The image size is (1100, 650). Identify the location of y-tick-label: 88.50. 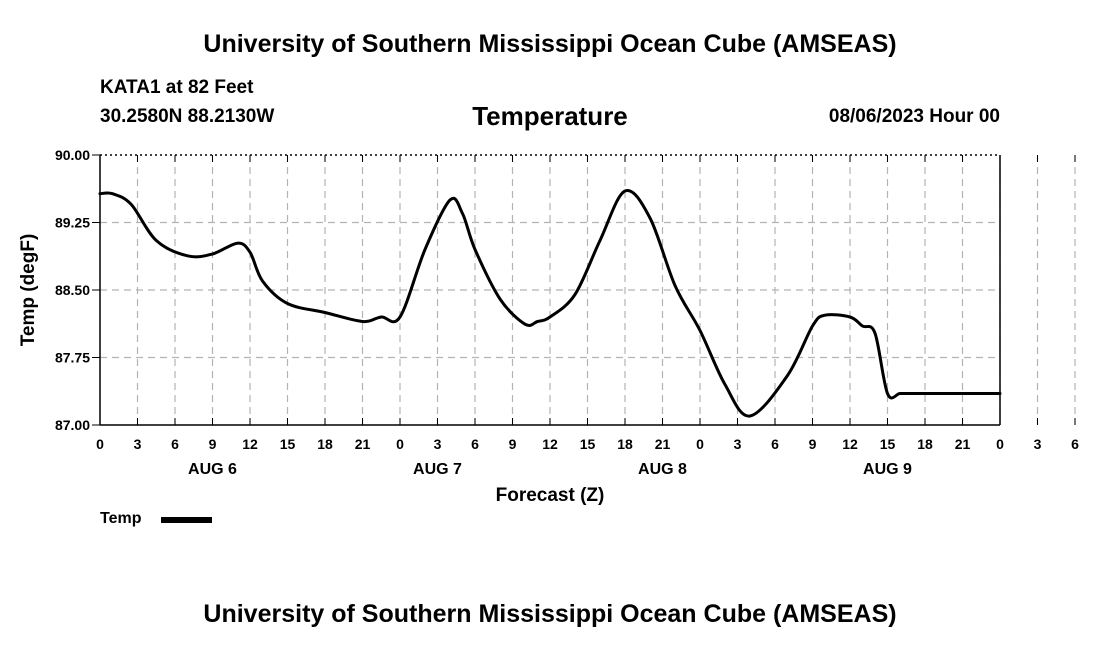
(72, 290).